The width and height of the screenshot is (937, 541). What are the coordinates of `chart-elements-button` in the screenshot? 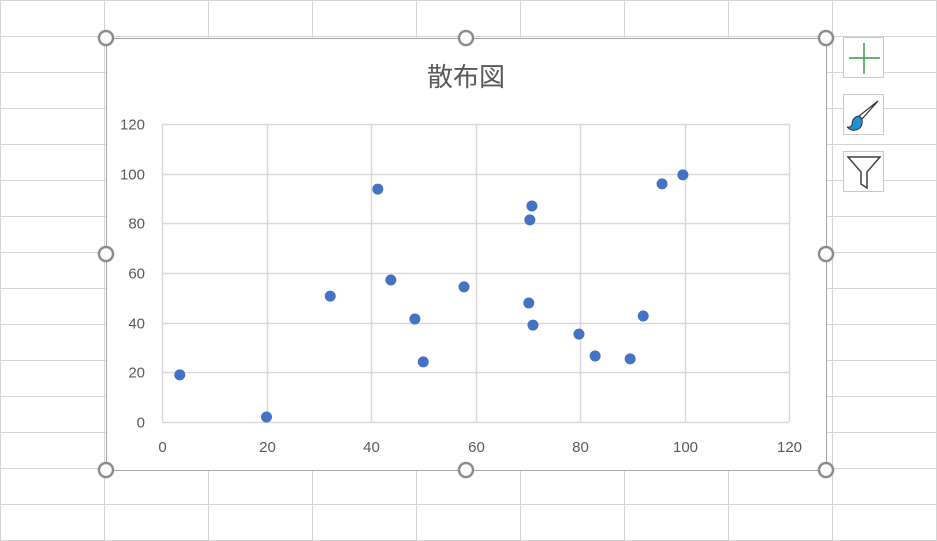 It's located at (863, 57).